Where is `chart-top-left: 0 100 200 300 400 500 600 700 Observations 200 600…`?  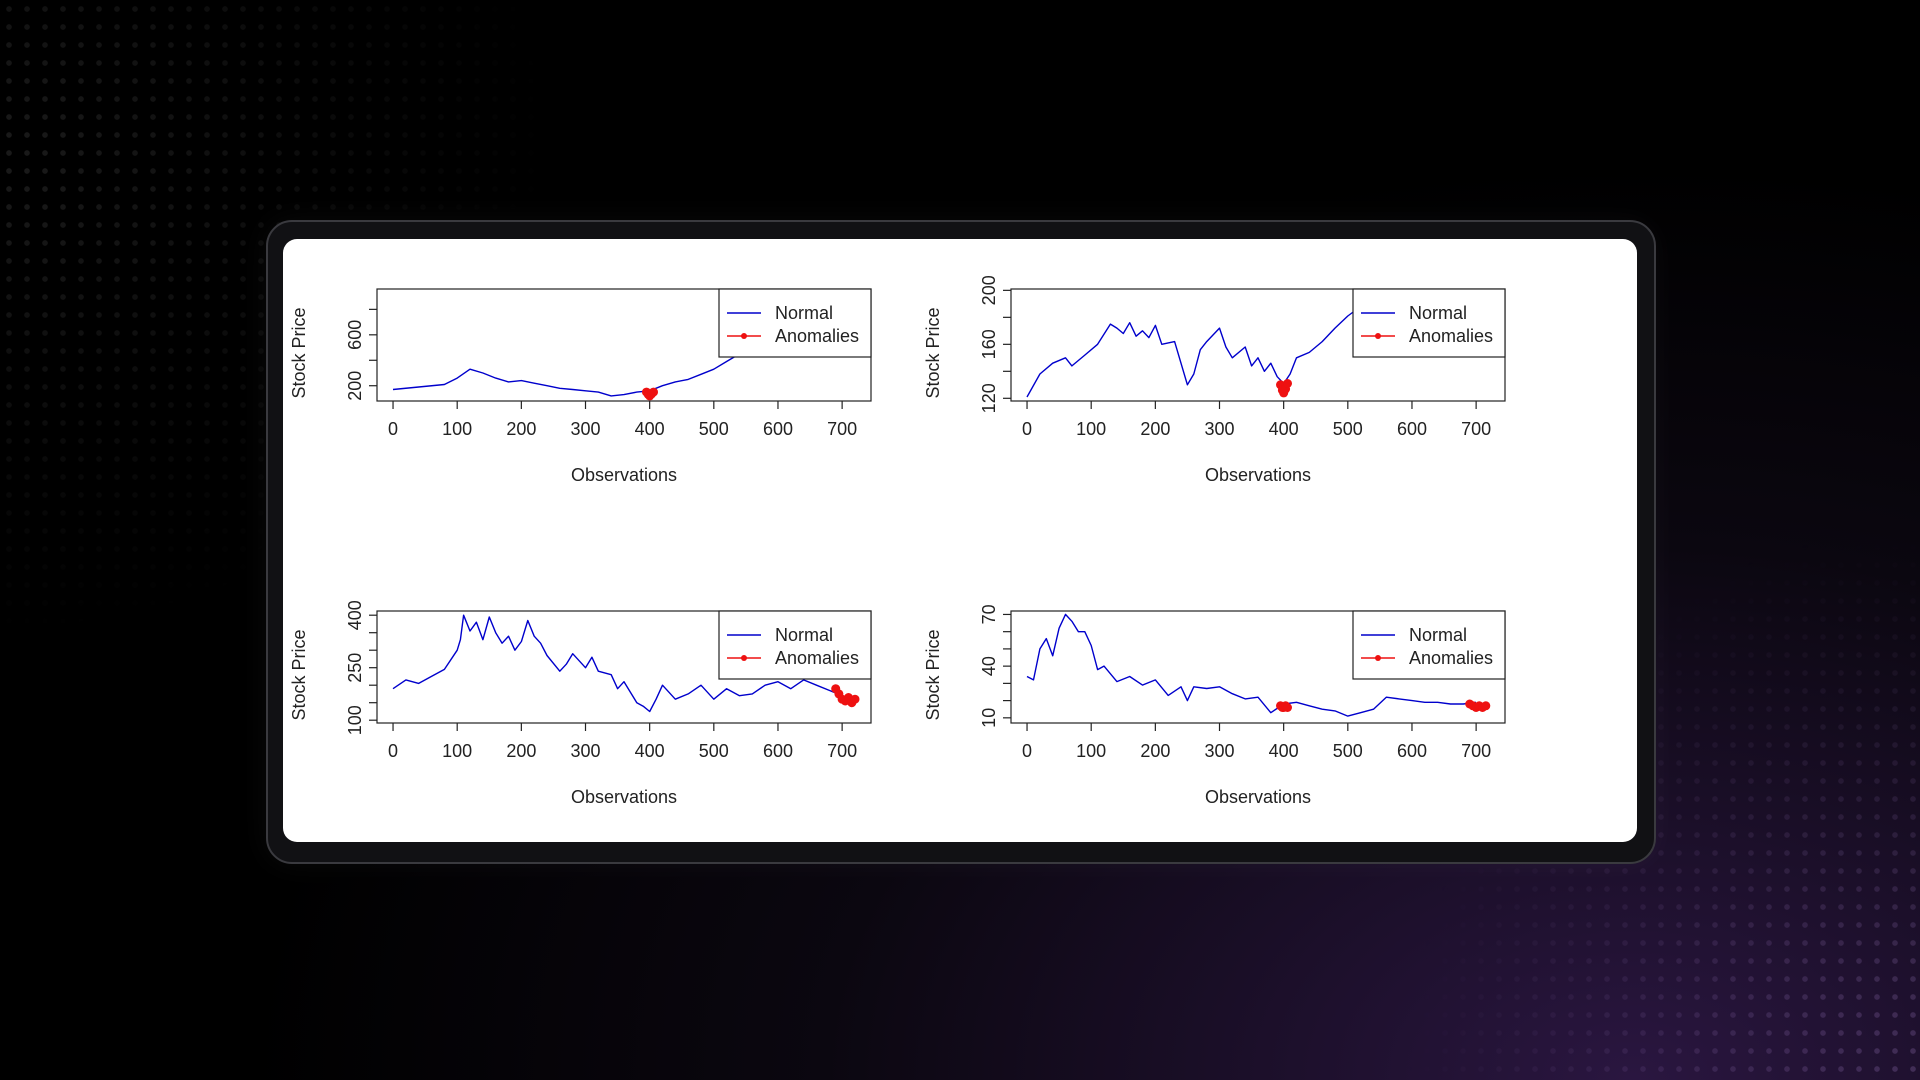
chart-top-left: 0 100 200 300 400 500 600 700 Observations 200 600… is located at coordinates (598, 407).